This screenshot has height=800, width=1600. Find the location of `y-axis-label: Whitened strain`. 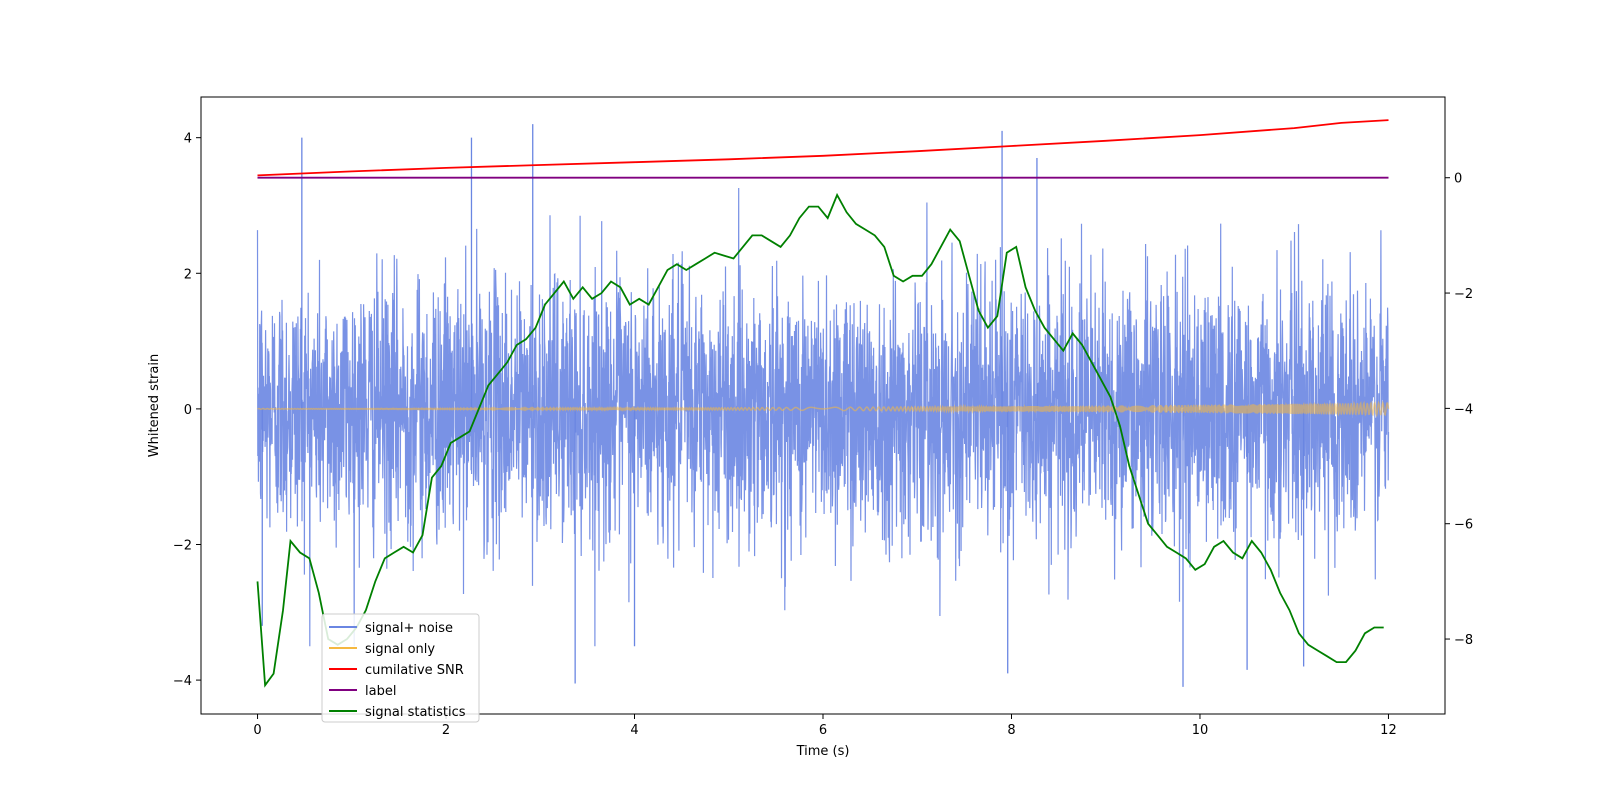

y-axis-label: Whitened strain is located at coordinates (154, 405).